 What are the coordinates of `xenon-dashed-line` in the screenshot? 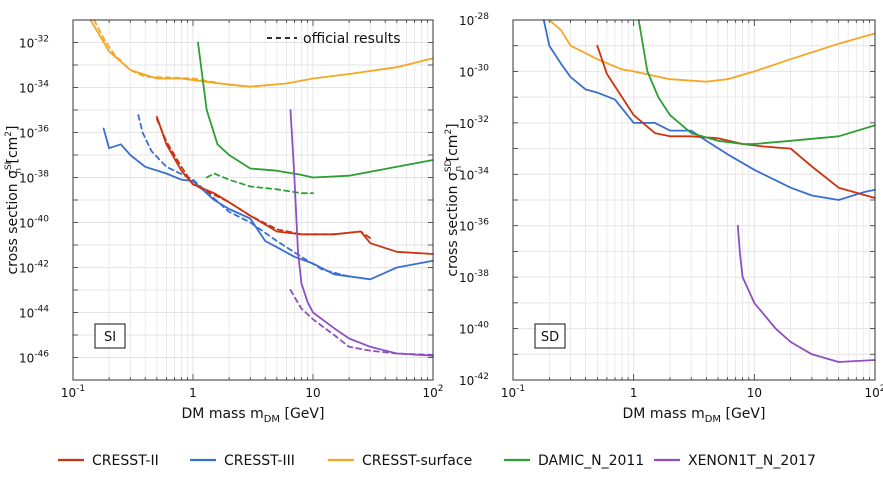 It's located at (361, 322).